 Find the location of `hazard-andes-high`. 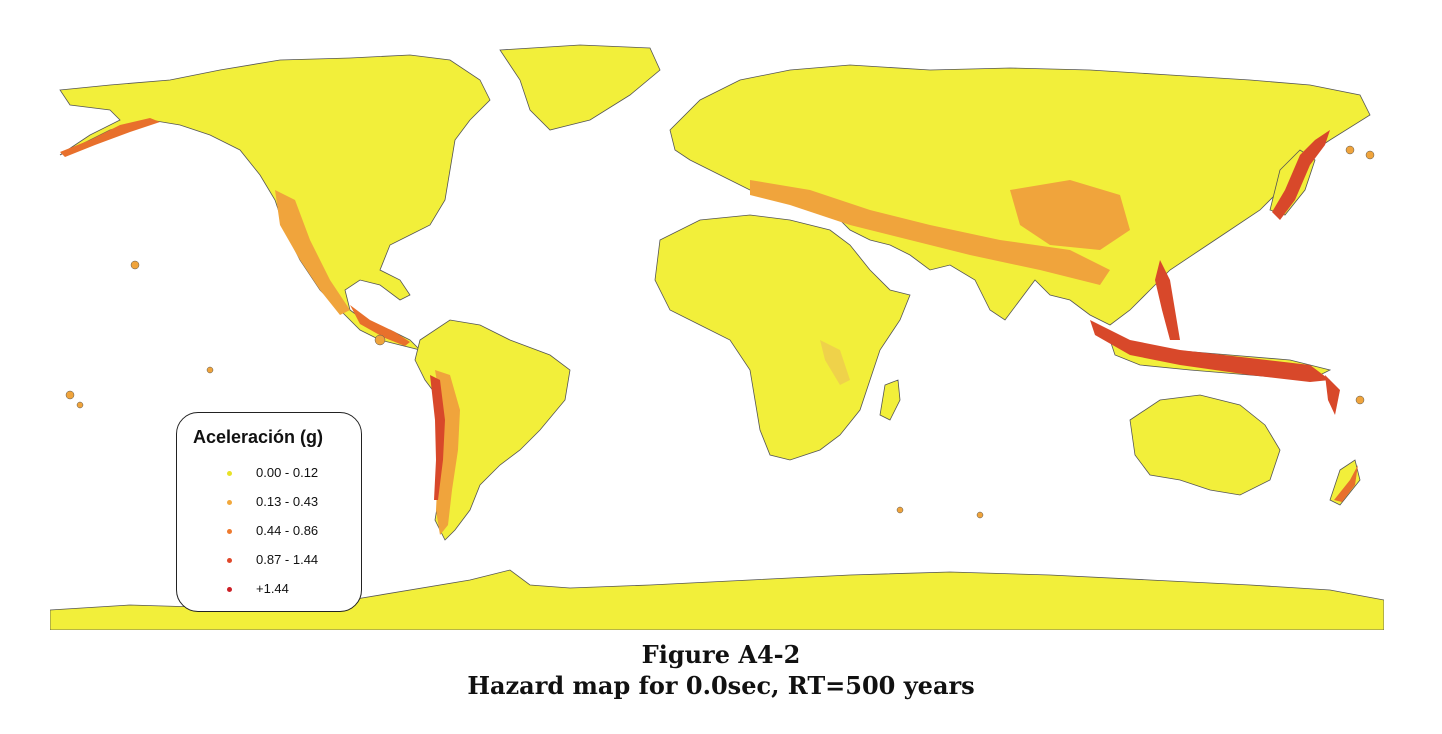

hazard-andes-high is located at coordinates (437, 437).